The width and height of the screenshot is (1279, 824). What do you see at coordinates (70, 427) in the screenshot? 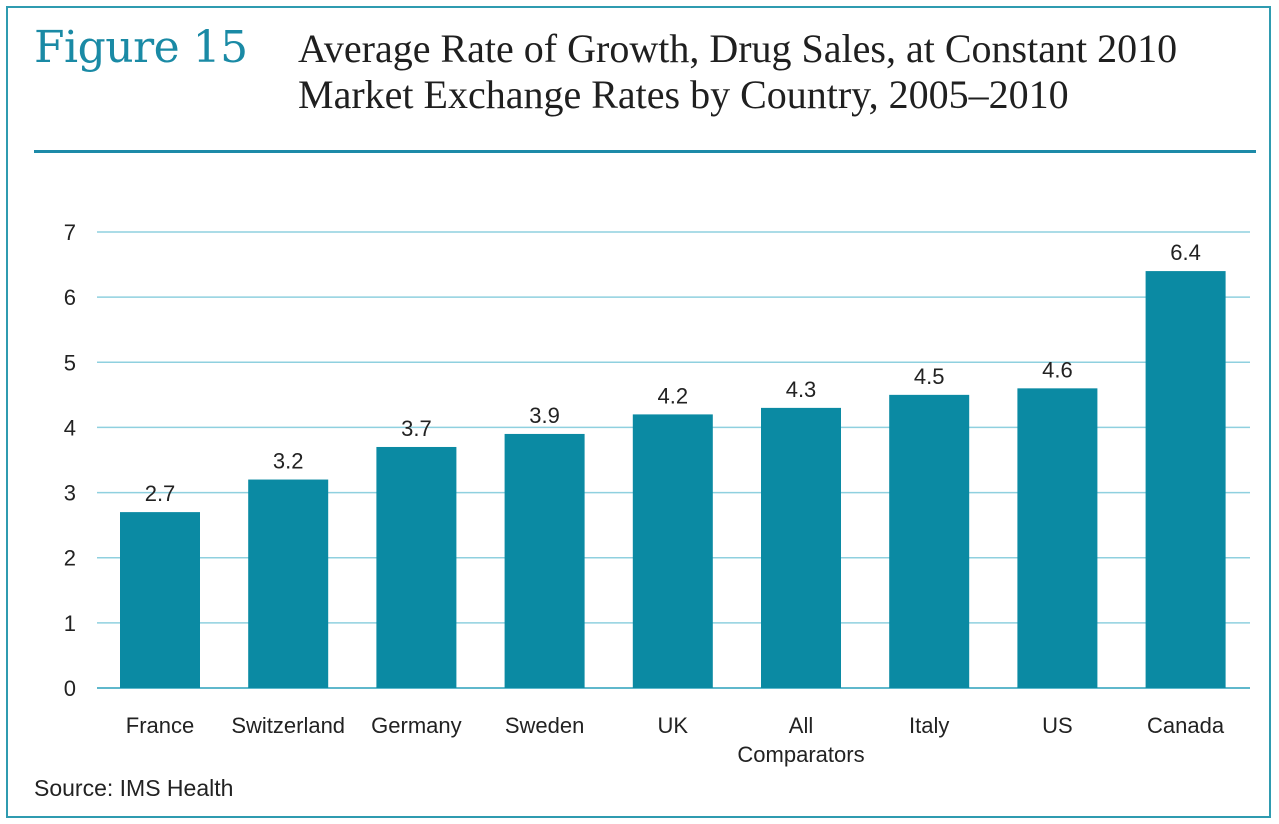
I see `y-tick-label: 4` at bounding box center [70, 427].